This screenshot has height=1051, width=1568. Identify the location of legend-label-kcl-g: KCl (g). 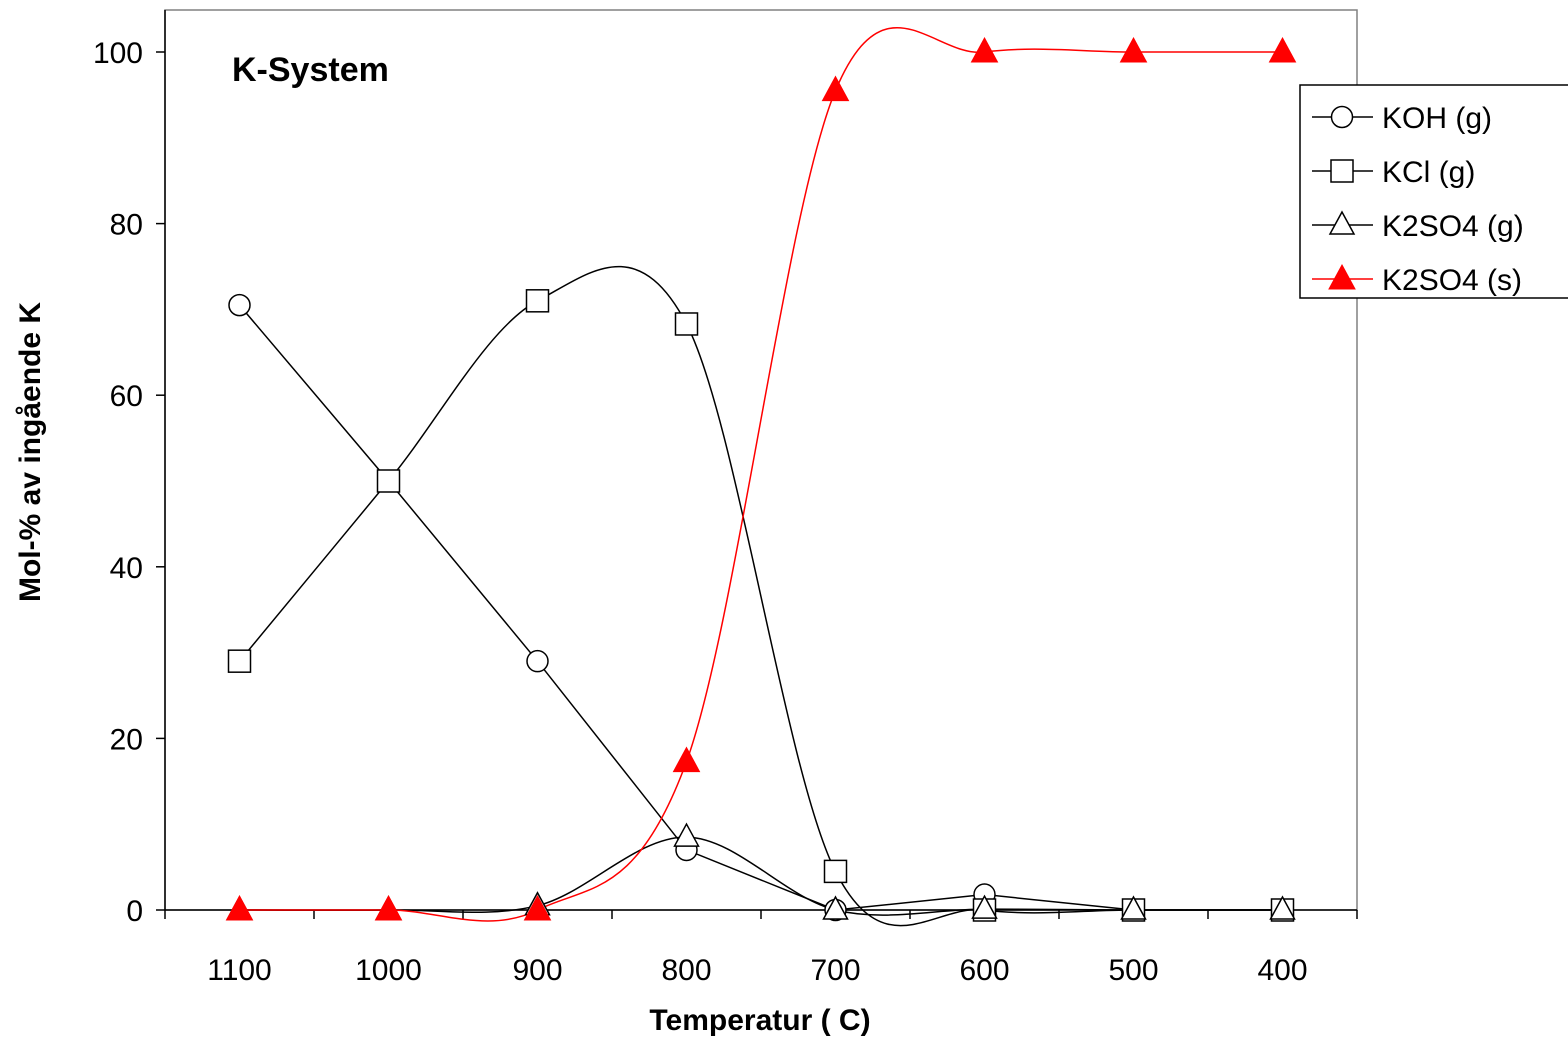
(1428, 172).